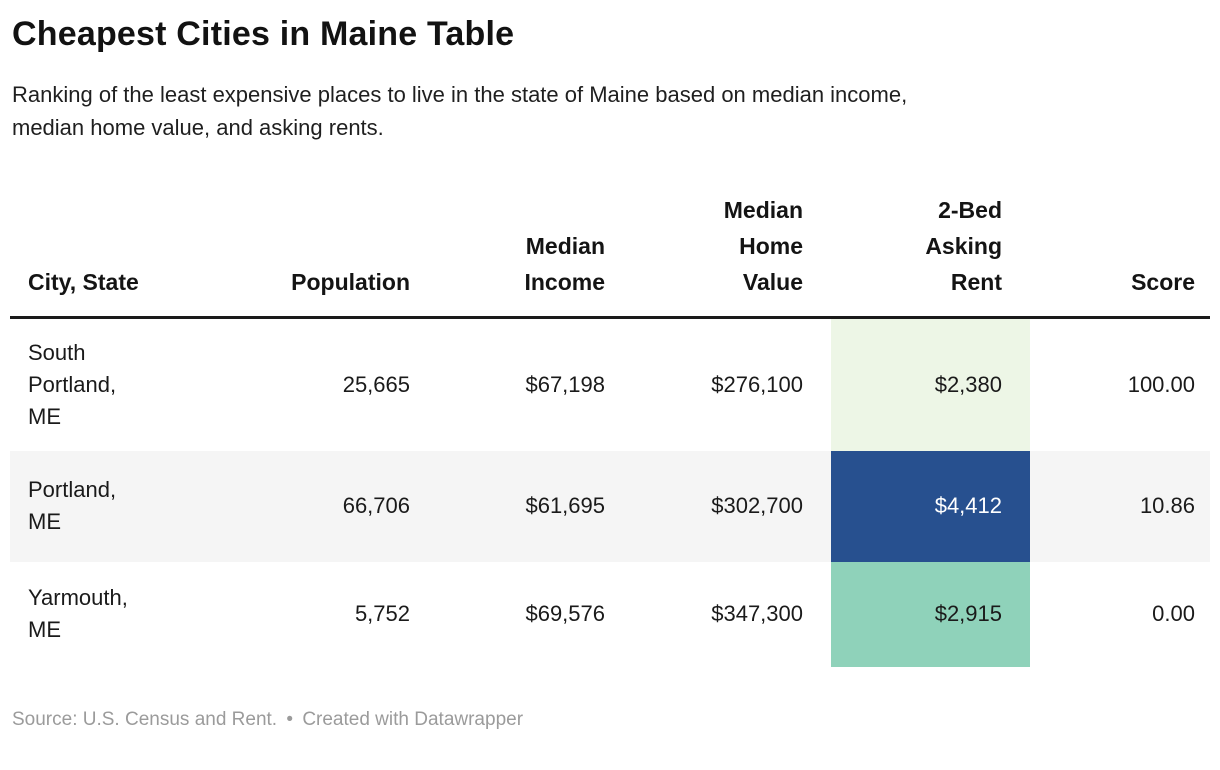 This screenshot has height=770, width=1220. What do you see at coordinates (930, 614) in the screenshot?
I see `cell-2bed-asking-rent-heatmap: $2,915` at bounding box center [930, 614].